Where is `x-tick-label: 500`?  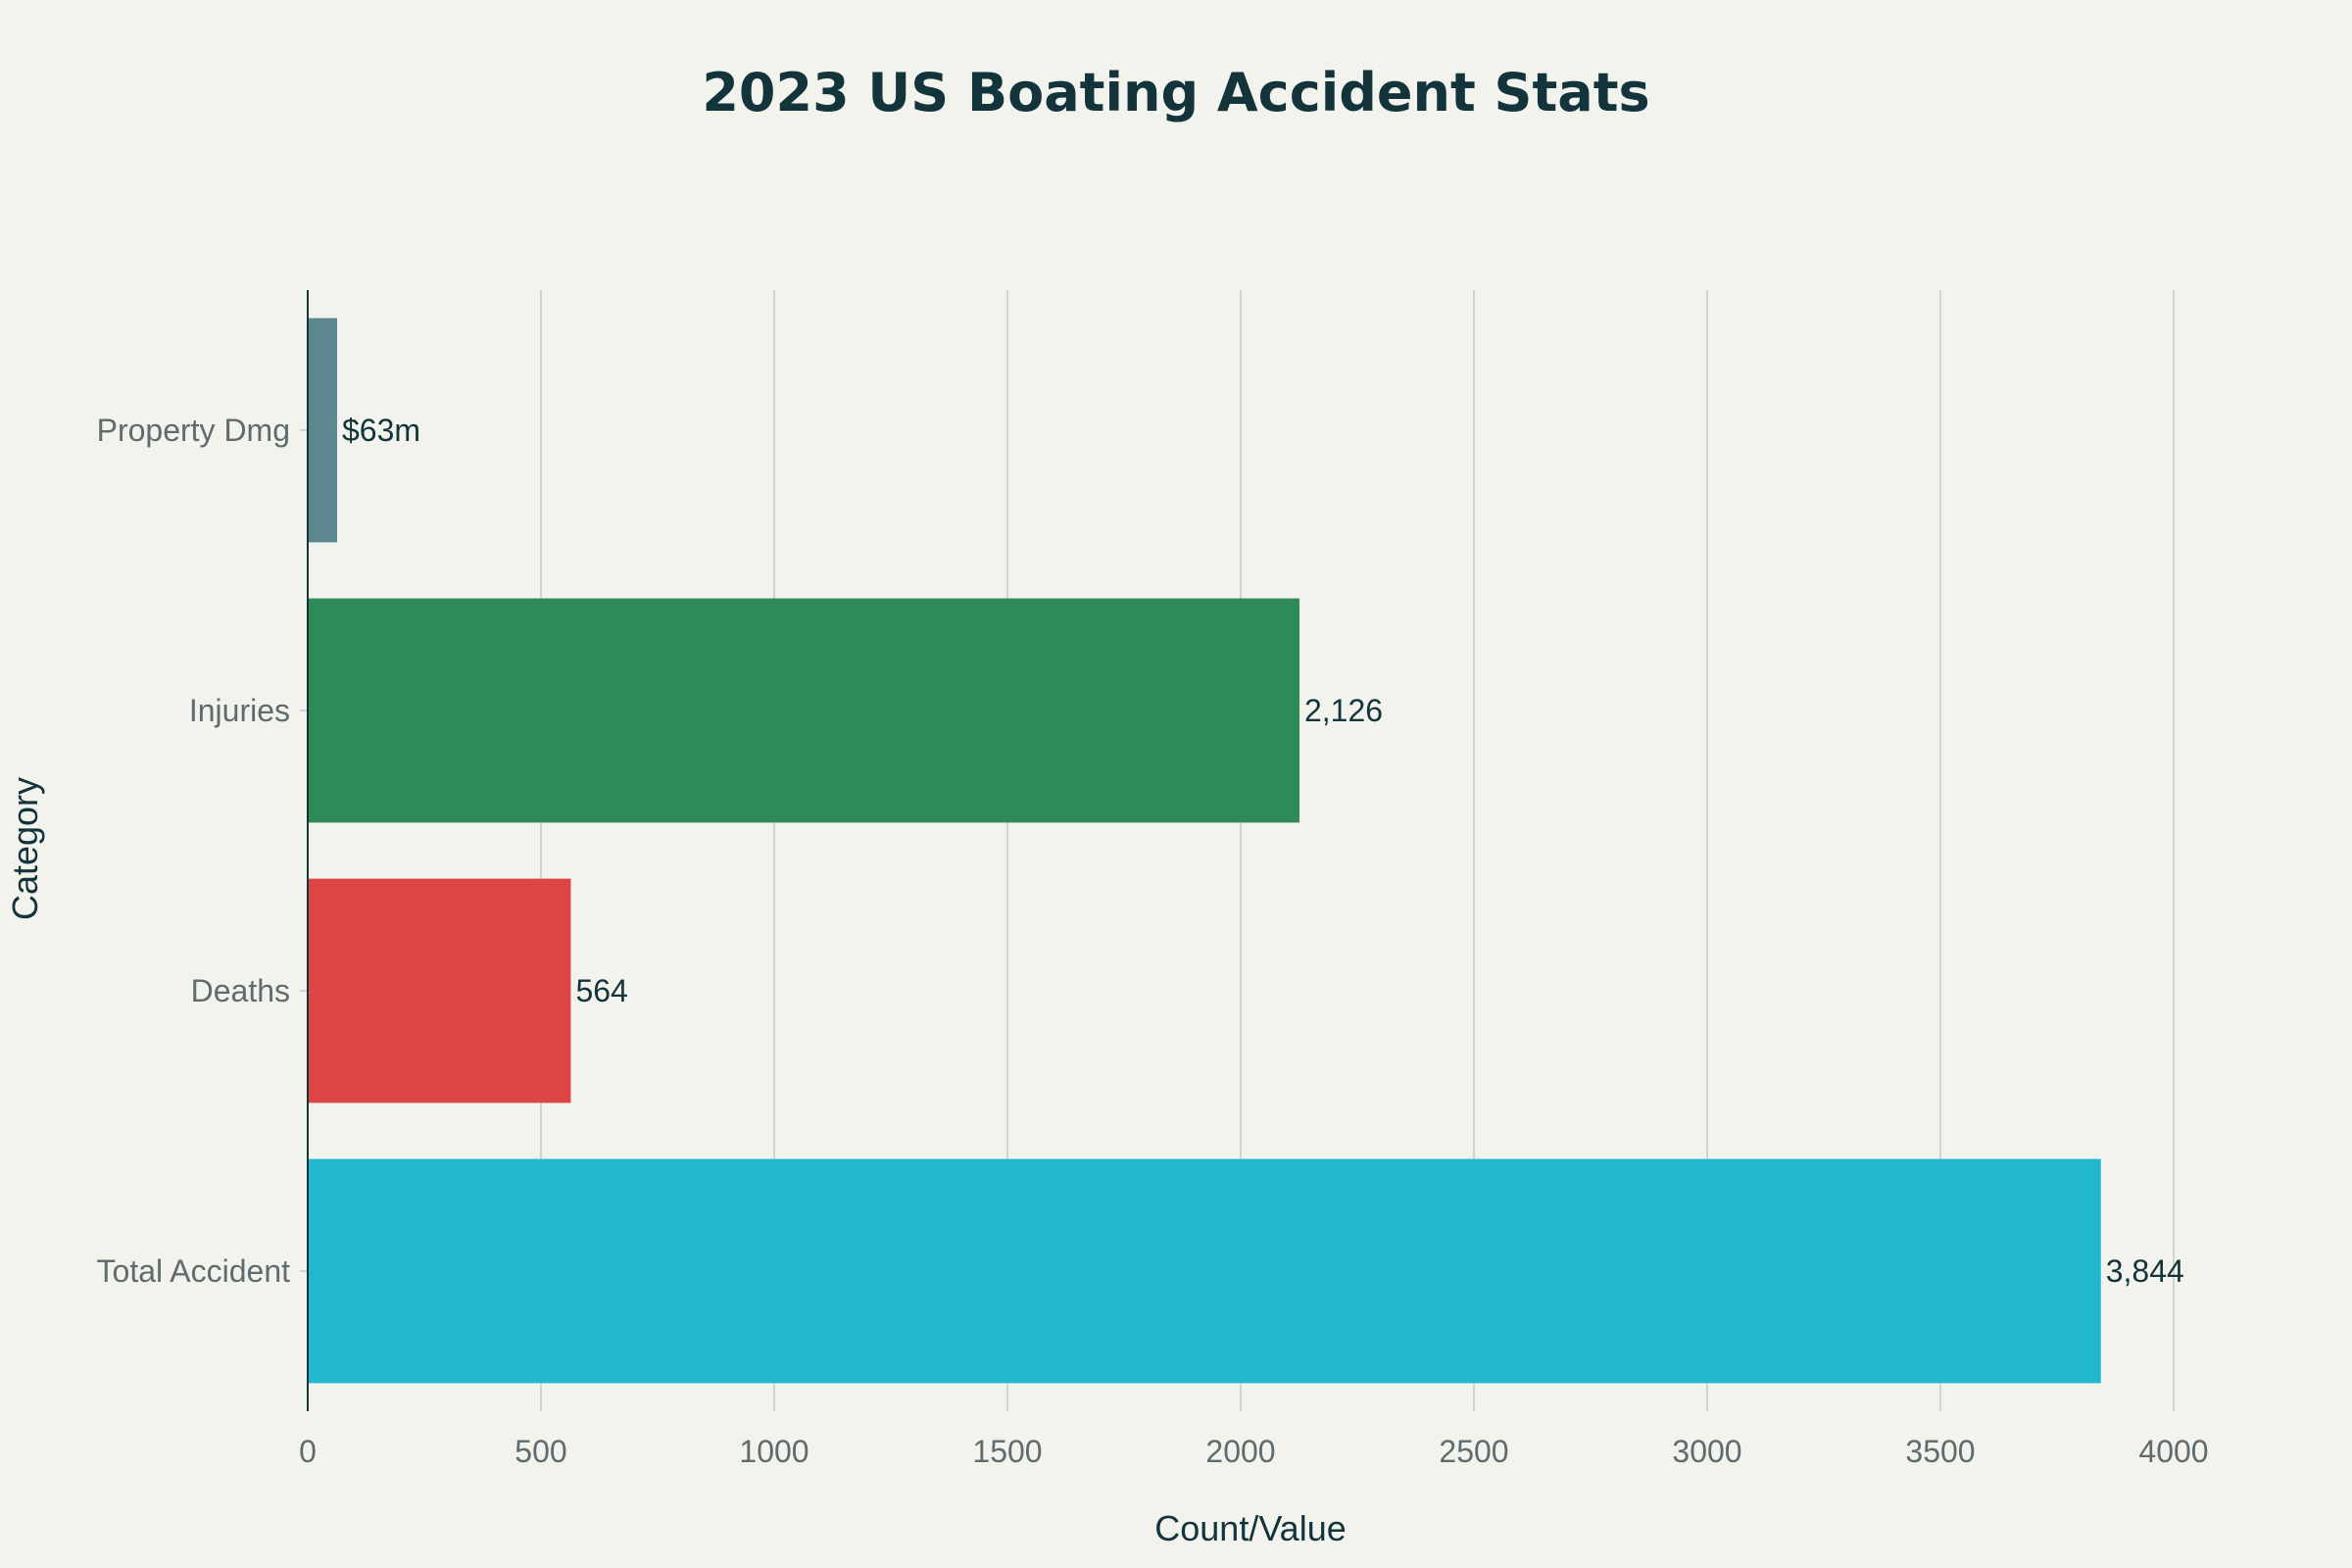 x-tick-label: 500 is located at coordinates (540, 1451).